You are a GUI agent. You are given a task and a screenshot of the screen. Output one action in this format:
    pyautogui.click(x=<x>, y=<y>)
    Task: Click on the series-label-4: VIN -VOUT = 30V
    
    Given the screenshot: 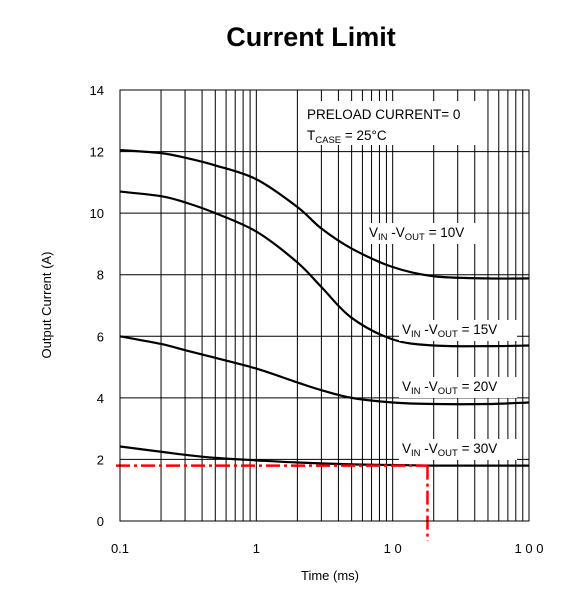 What is the action you would take?
    pyautogui.click(x=449, y=450)
    